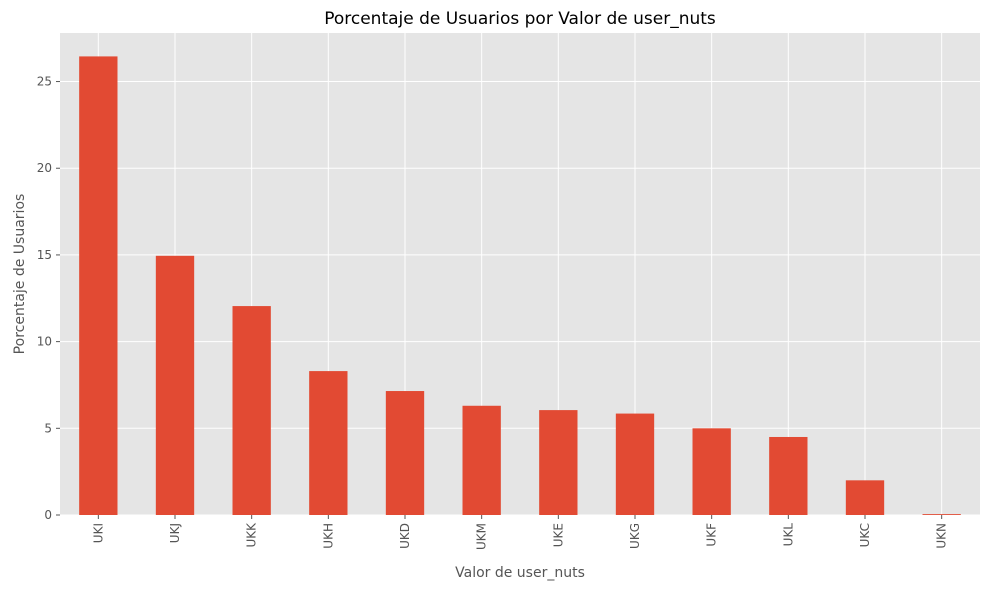  Describe the element at coordinates (48, 428) in the screenshot. I see `y-tick-label: 5` at that location.